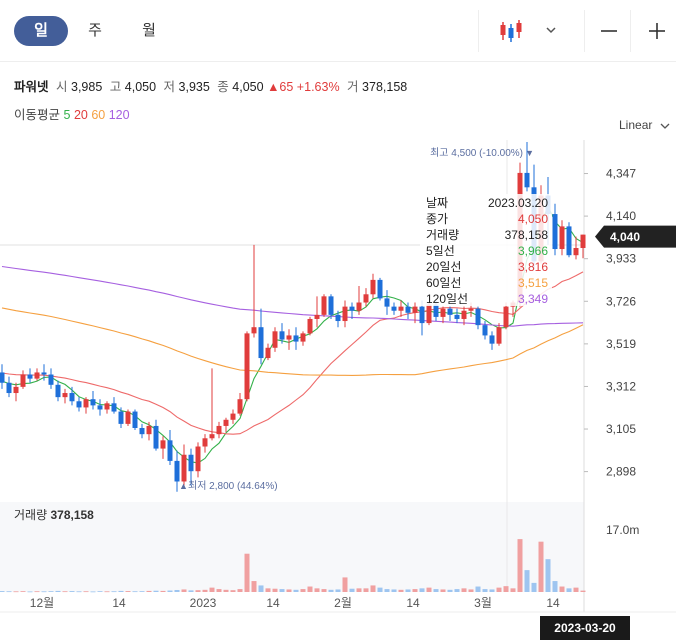 This screenshot has width=676, height=640. Describe the element at coordinates (273, 603) in the screenshot. I see `x-tick-label: 14` at that location.